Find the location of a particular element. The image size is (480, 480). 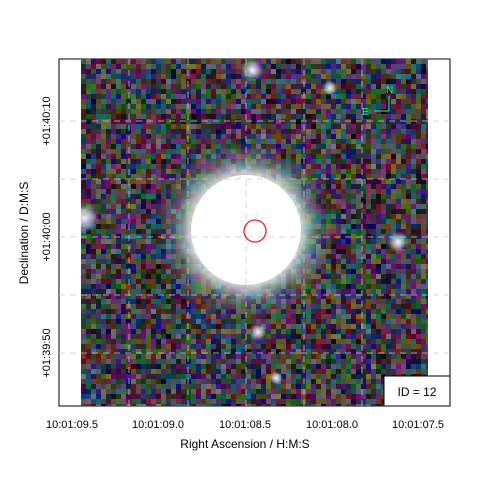

id-label: ID = 12 is located at coordinates (416, 392).